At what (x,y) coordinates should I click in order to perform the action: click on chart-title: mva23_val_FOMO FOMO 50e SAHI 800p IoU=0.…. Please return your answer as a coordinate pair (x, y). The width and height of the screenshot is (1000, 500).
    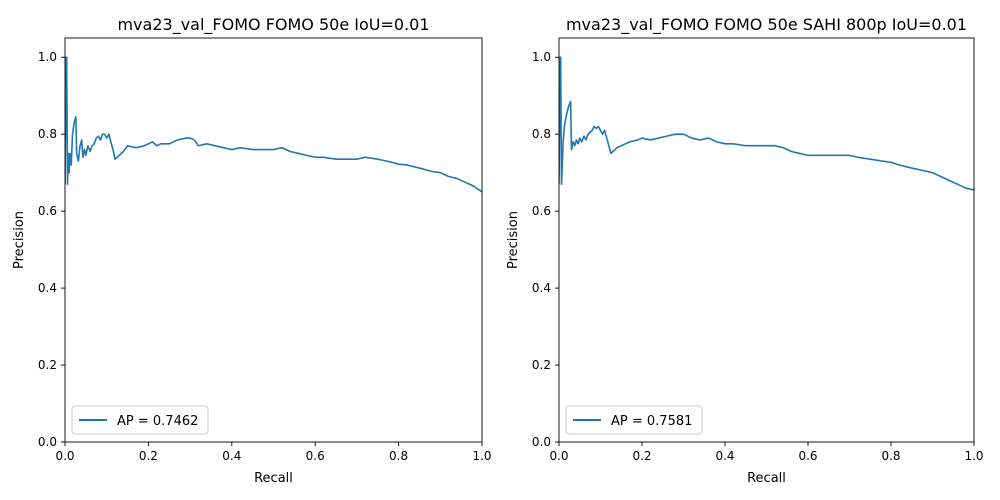
    Looking at the image, I should click on (766, 25).